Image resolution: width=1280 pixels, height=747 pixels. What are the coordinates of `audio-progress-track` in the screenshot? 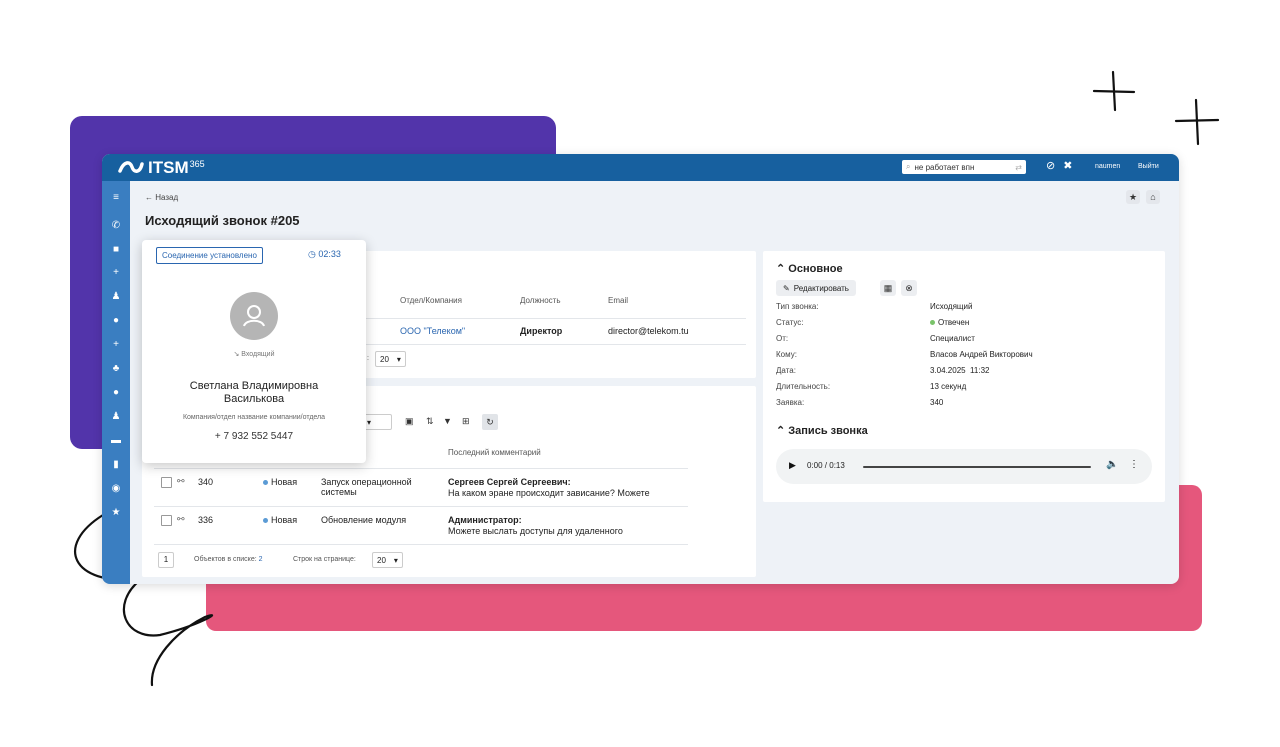 It's located at (977, 467).